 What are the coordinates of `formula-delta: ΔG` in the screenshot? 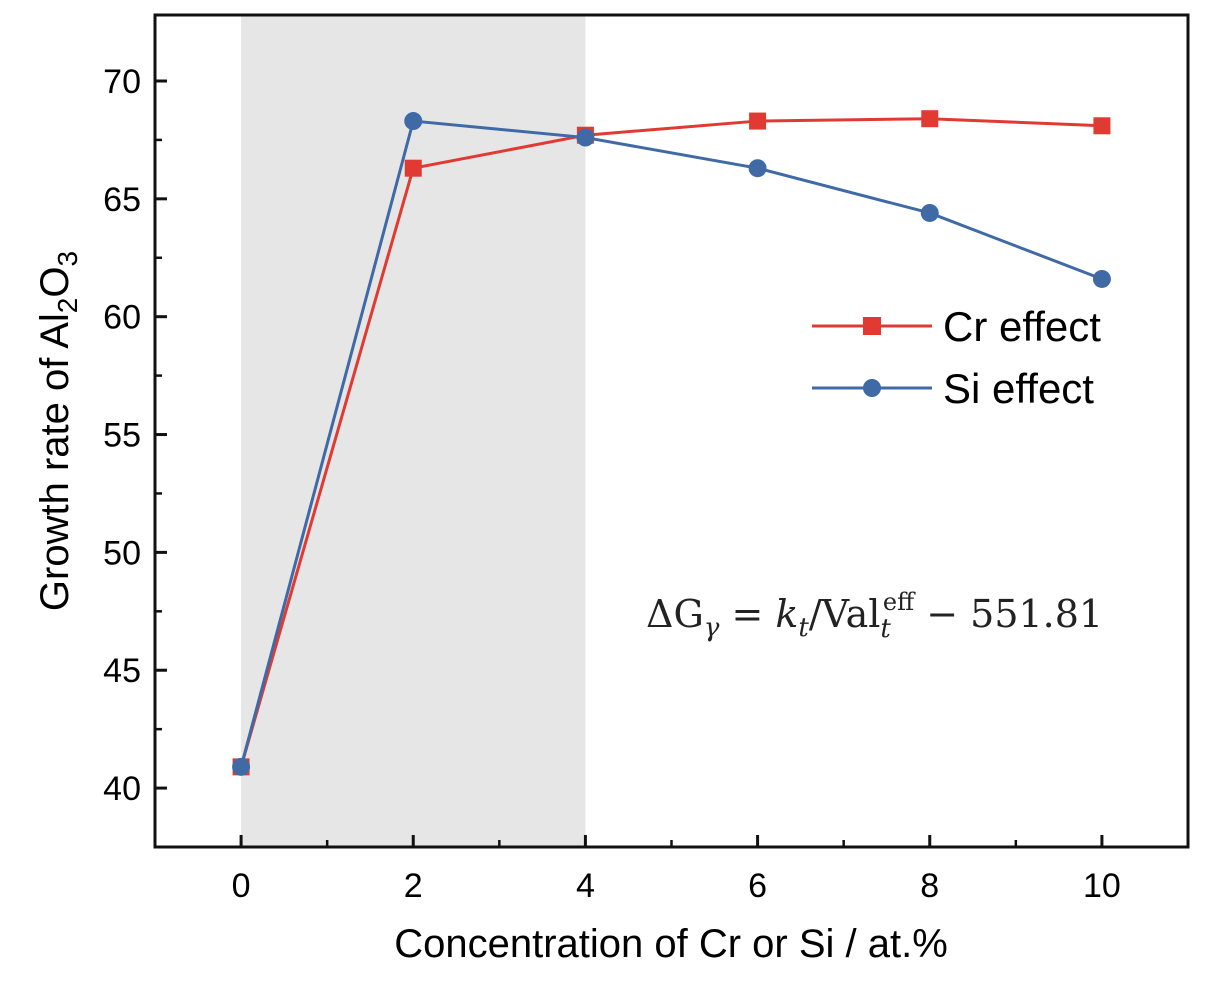 It's located at (675, 614).